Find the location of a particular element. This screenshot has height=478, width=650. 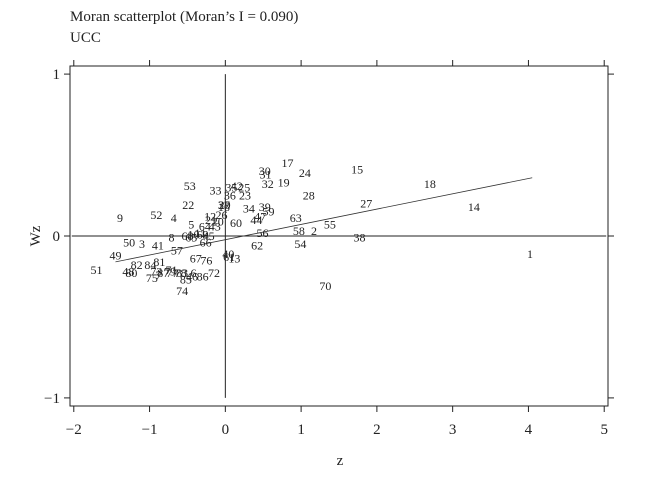

data-point-51: 51 is located at coordinates (97, 270).